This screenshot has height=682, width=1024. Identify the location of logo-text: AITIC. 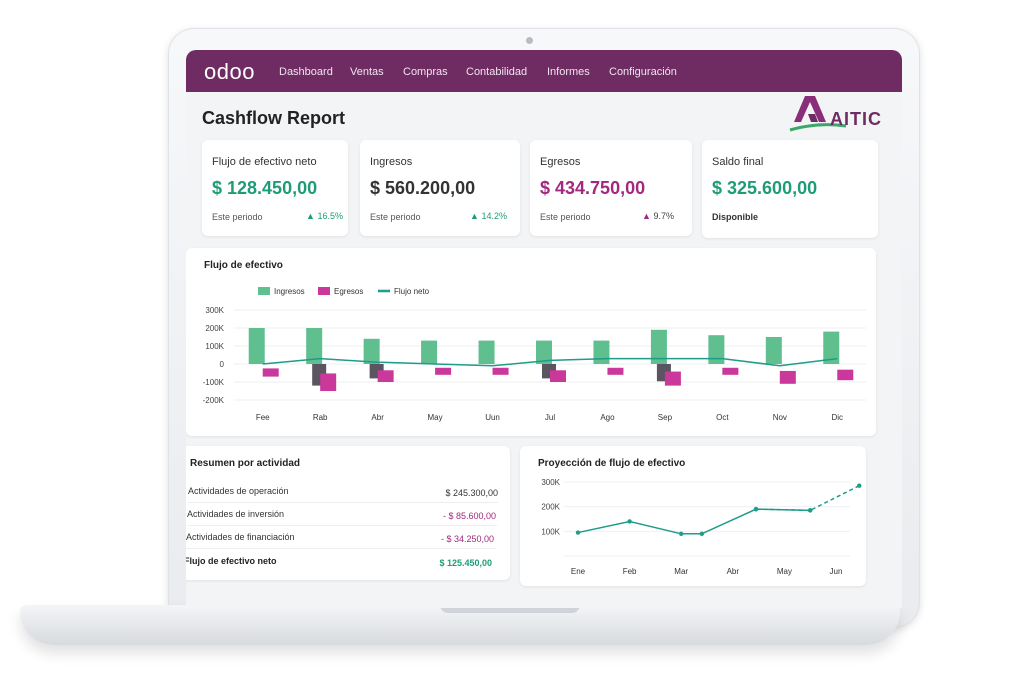
(856, 119).